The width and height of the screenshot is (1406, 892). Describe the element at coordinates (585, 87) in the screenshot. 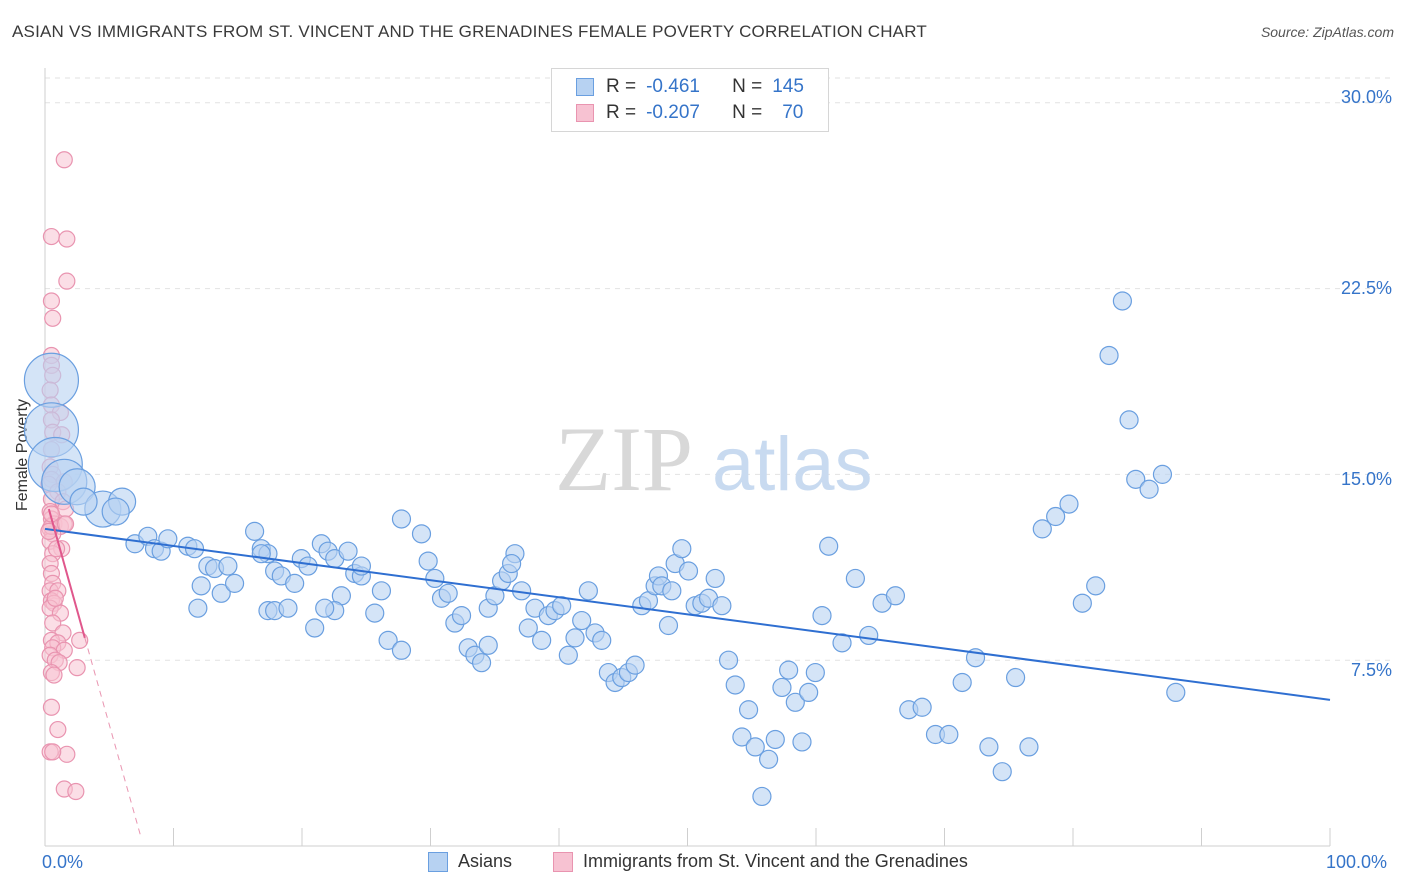

I see `legend-swatch-blue` at that location.